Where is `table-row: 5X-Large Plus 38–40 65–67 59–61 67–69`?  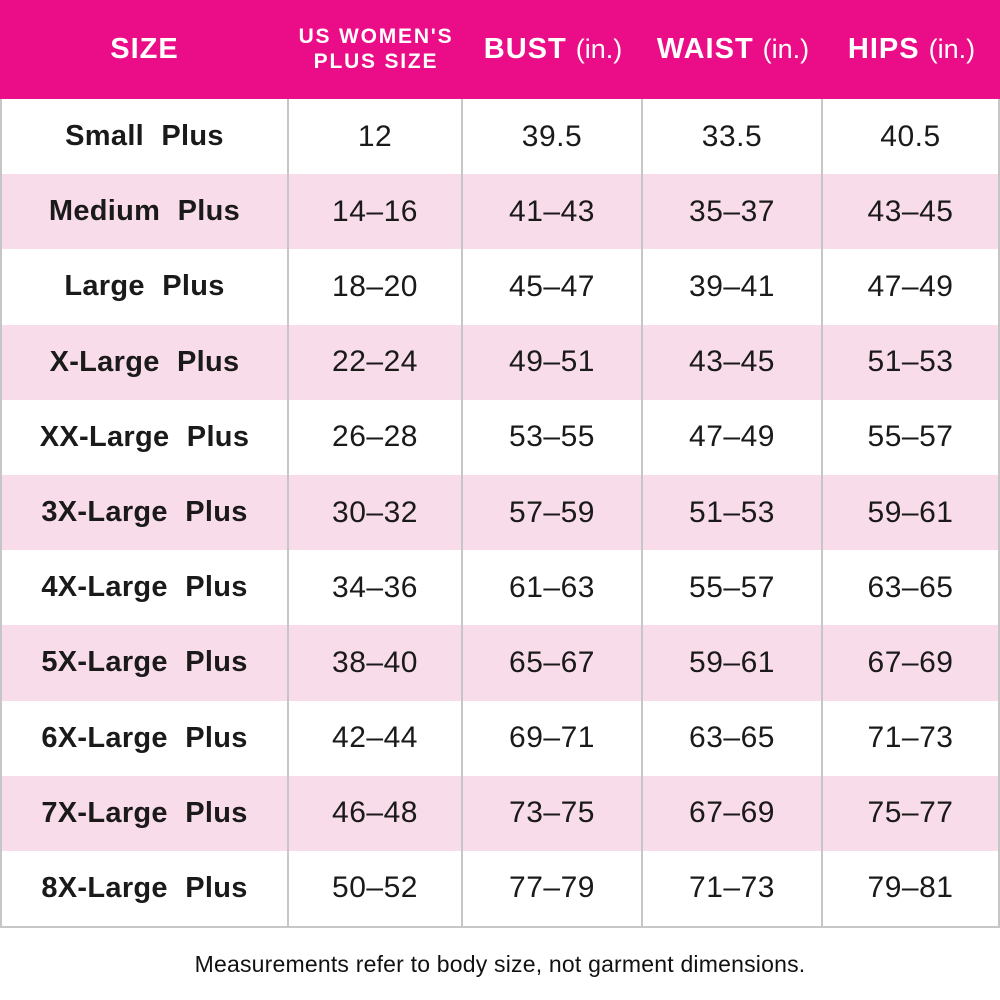 table-row: 5X-Large Plus 38–40 65–67 59–61 67–69 is located at coordinates (500, 663).